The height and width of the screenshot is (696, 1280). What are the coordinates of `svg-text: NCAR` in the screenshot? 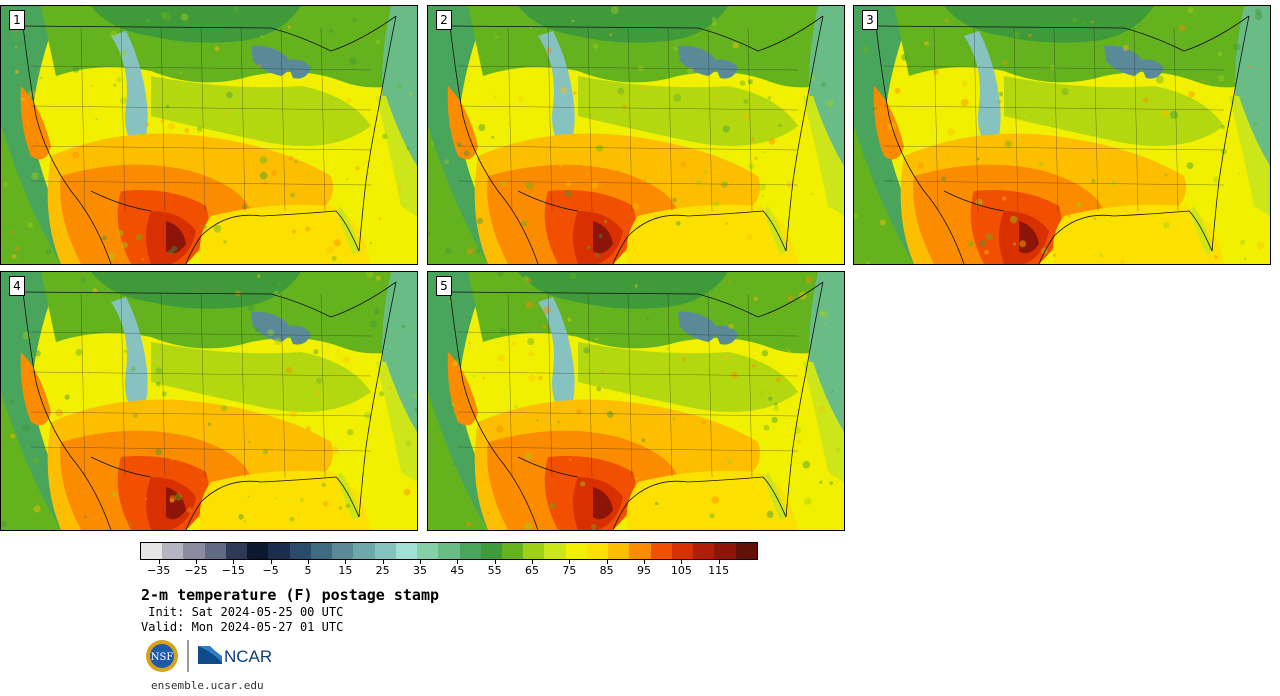 It's located at (248, 656).